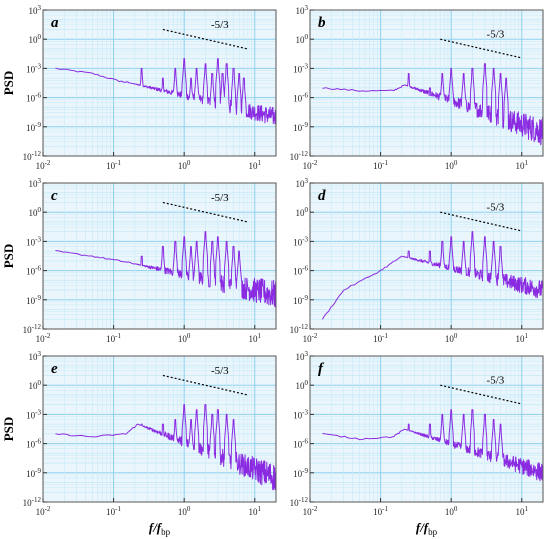 This screenshot has height=539, width=550. Describe the element at coordinates (54, 196) in the screenshot. I see `panel-letter: c` at that location.